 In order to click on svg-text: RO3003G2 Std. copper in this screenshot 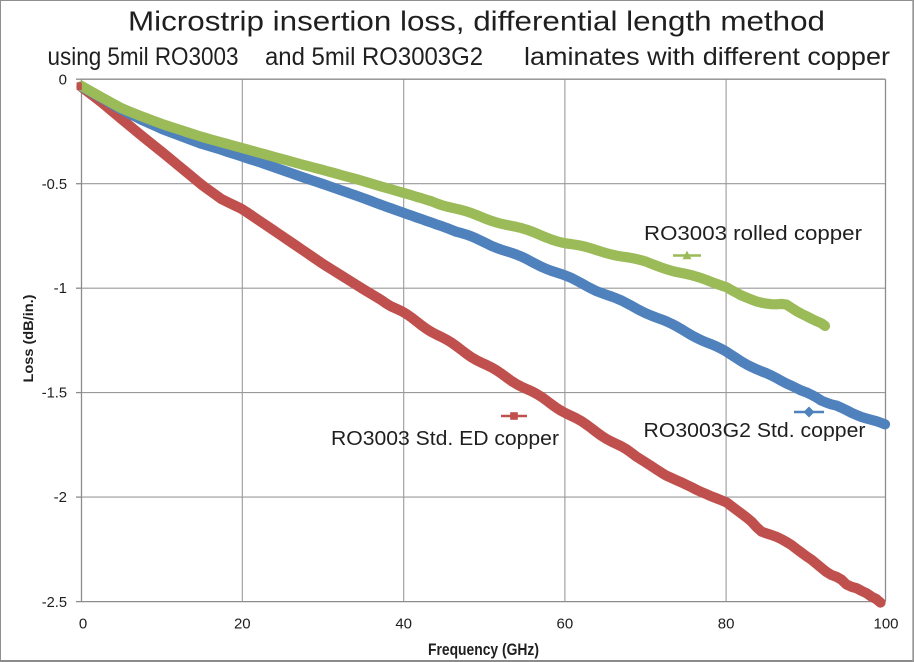, I will do `click(755, 431)`.